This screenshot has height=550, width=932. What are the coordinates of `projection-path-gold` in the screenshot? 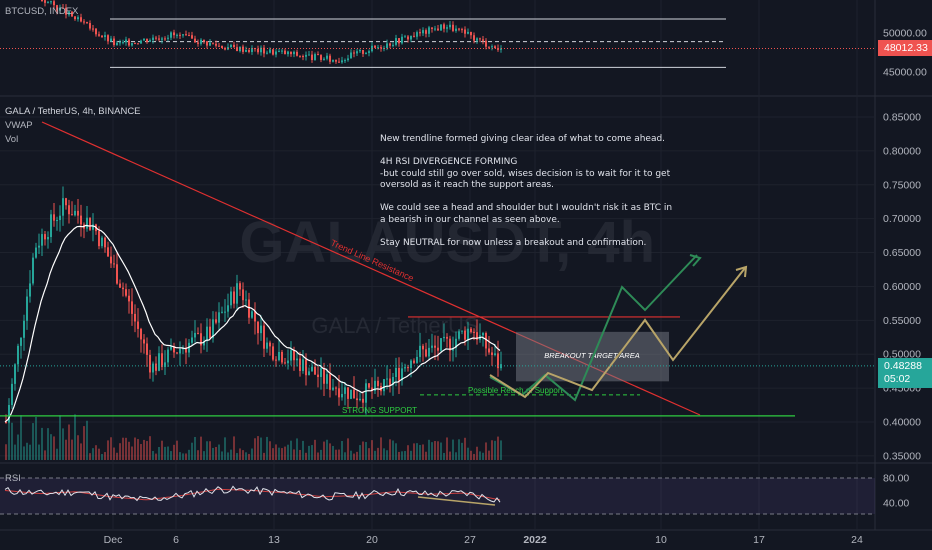 It's located at (617, 333).